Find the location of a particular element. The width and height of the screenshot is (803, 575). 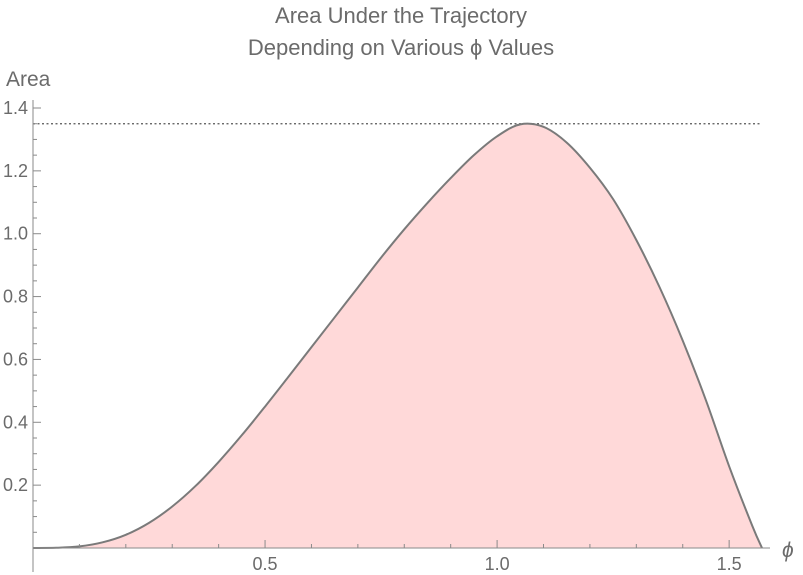

x-ticks: 0.5 1.0 1.5 is located at coordinates (497, 557).